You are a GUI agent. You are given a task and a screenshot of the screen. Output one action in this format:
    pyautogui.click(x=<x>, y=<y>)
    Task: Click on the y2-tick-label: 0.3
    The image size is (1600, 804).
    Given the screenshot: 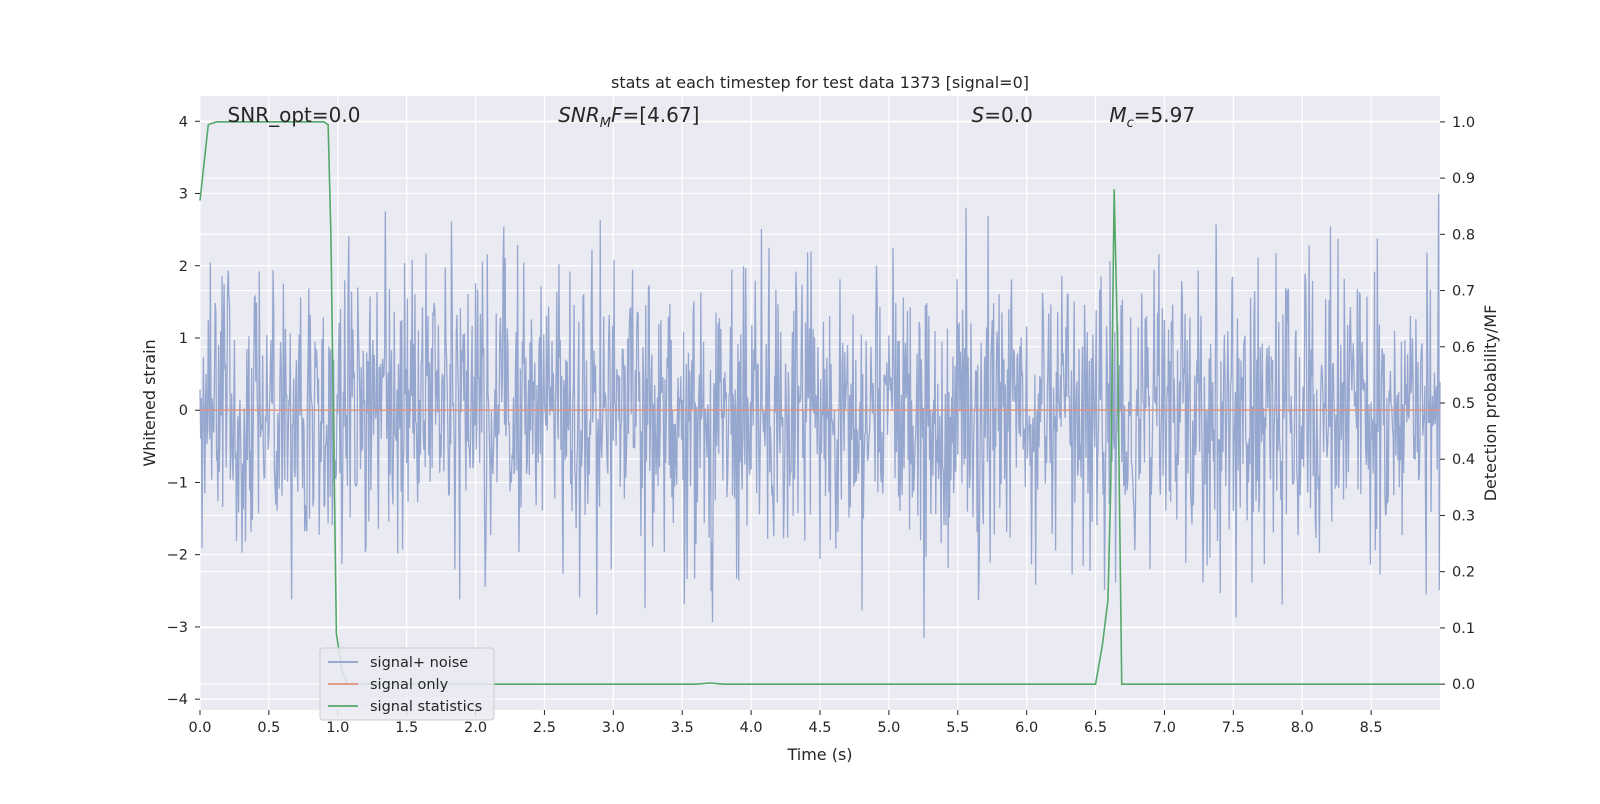 What is the action you would take?
    pyautogui.click(x=1463, y=516)
    